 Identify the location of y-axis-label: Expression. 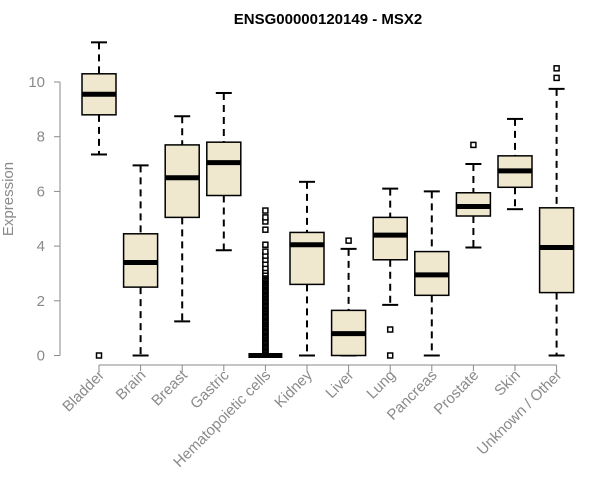
(8, 199).